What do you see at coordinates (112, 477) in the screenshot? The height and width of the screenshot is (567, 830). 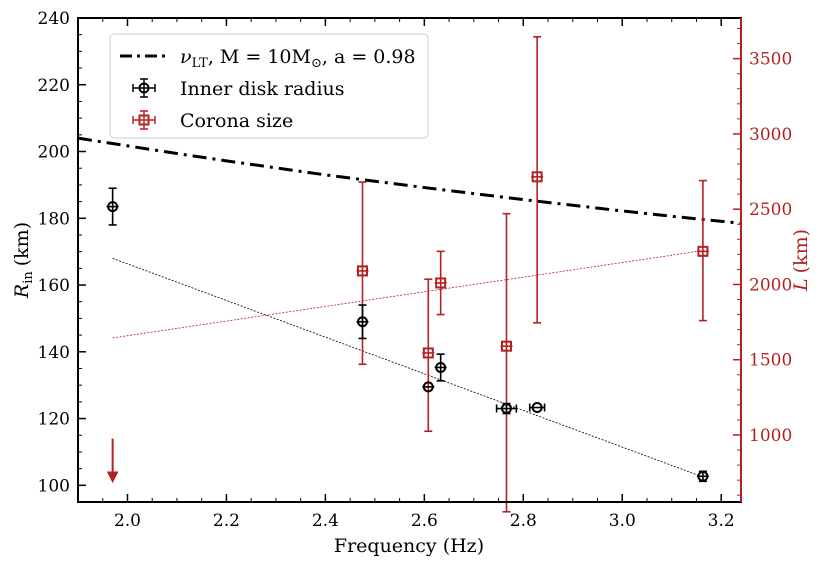 I see `upper-limit-arrow-head` at bounding box center [112, 477].